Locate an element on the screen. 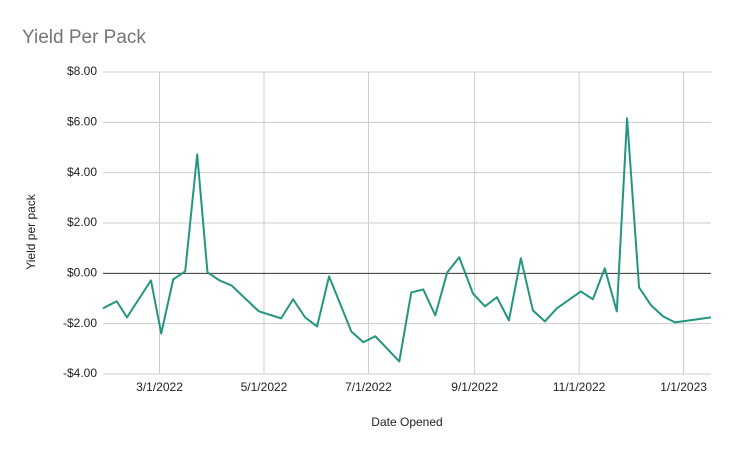  x-tick-label: 1/1/2023 is located at coordinates (683, 387).